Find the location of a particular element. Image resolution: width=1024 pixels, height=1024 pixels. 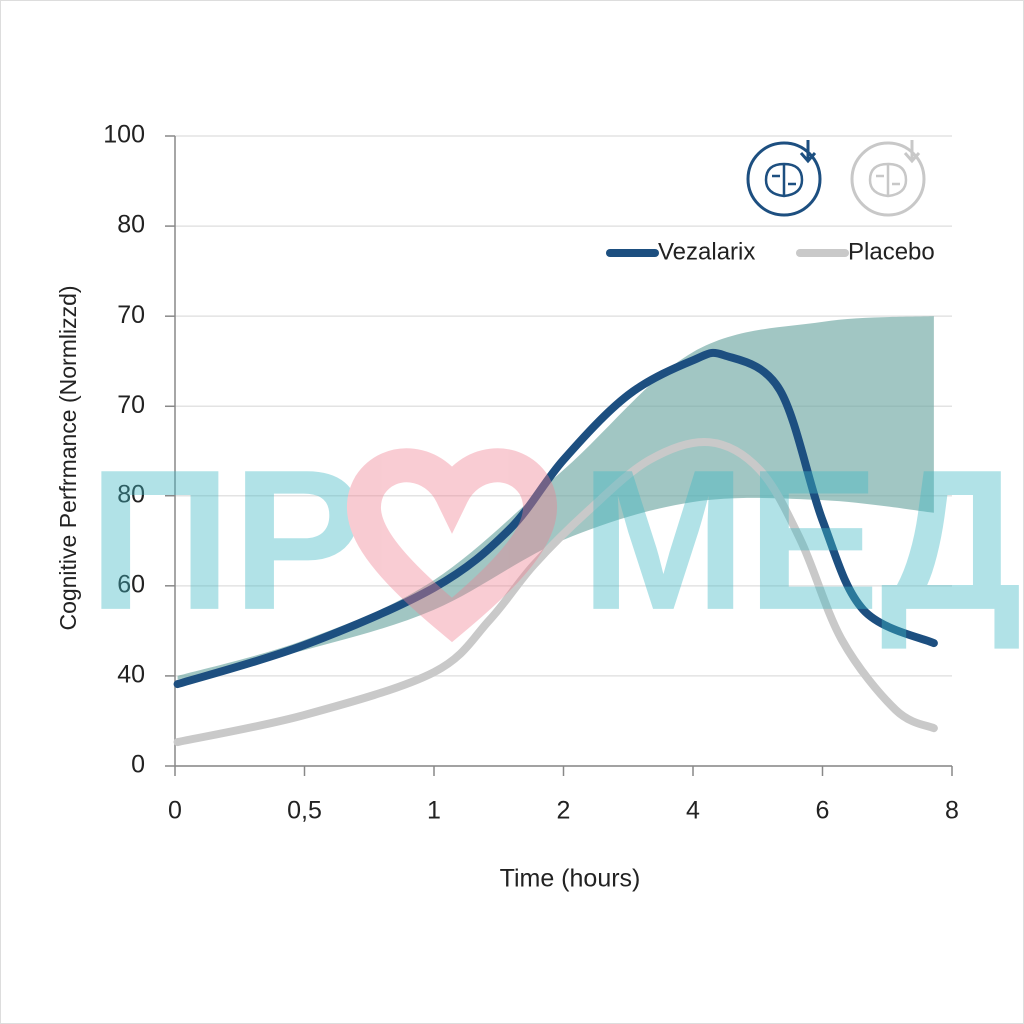

legend-label: Vezalarix is located at coordinates (706, 251).